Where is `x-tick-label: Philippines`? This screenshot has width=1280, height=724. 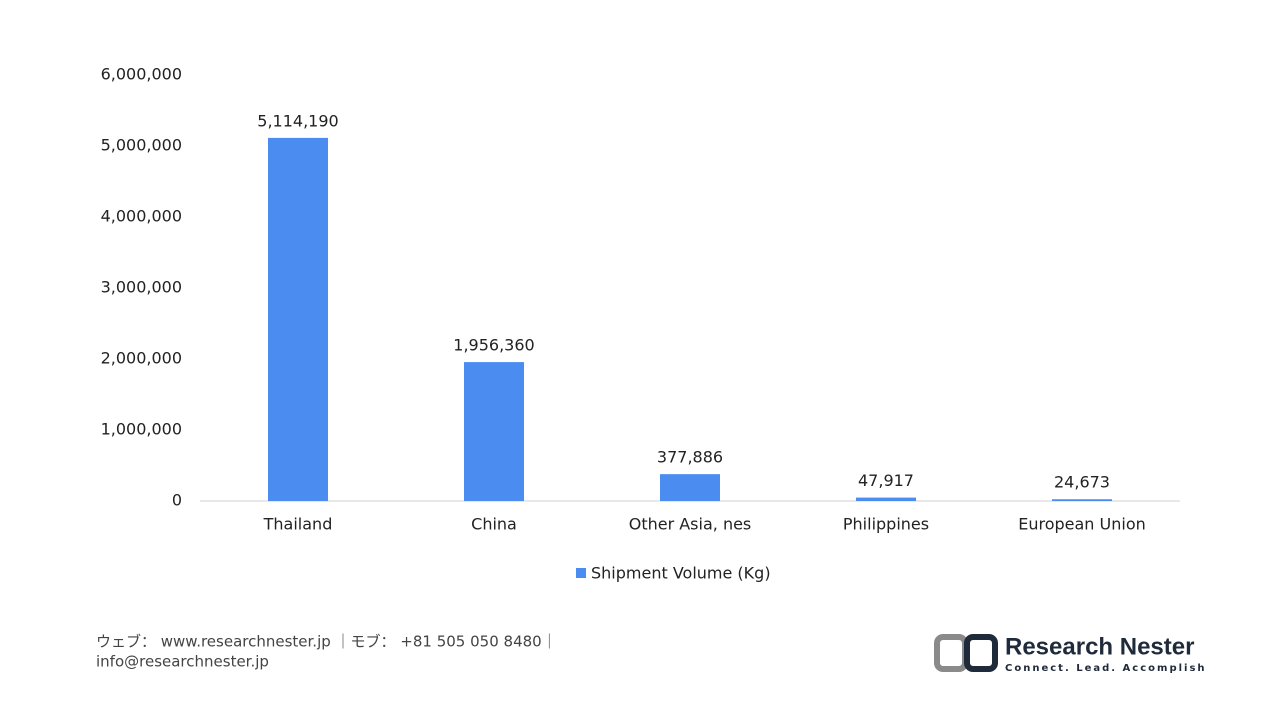
x-tick-label: Philippines is located at coordinates (886, 524).